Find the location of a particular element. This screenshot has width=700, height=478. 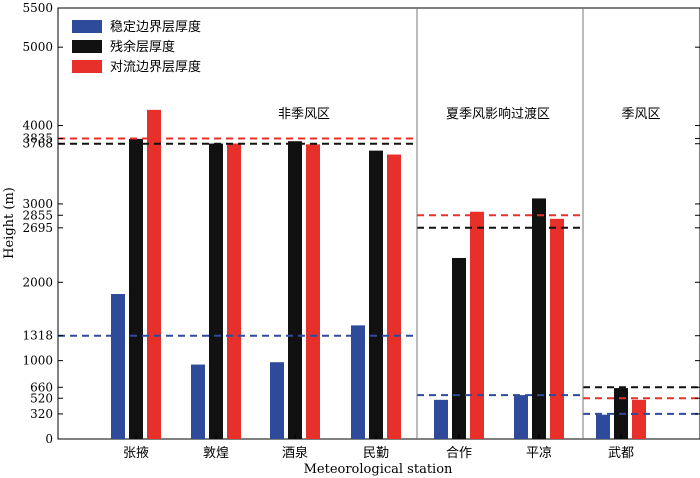

y-tick-label-4: 1000 is located at coordinates (37, 361).